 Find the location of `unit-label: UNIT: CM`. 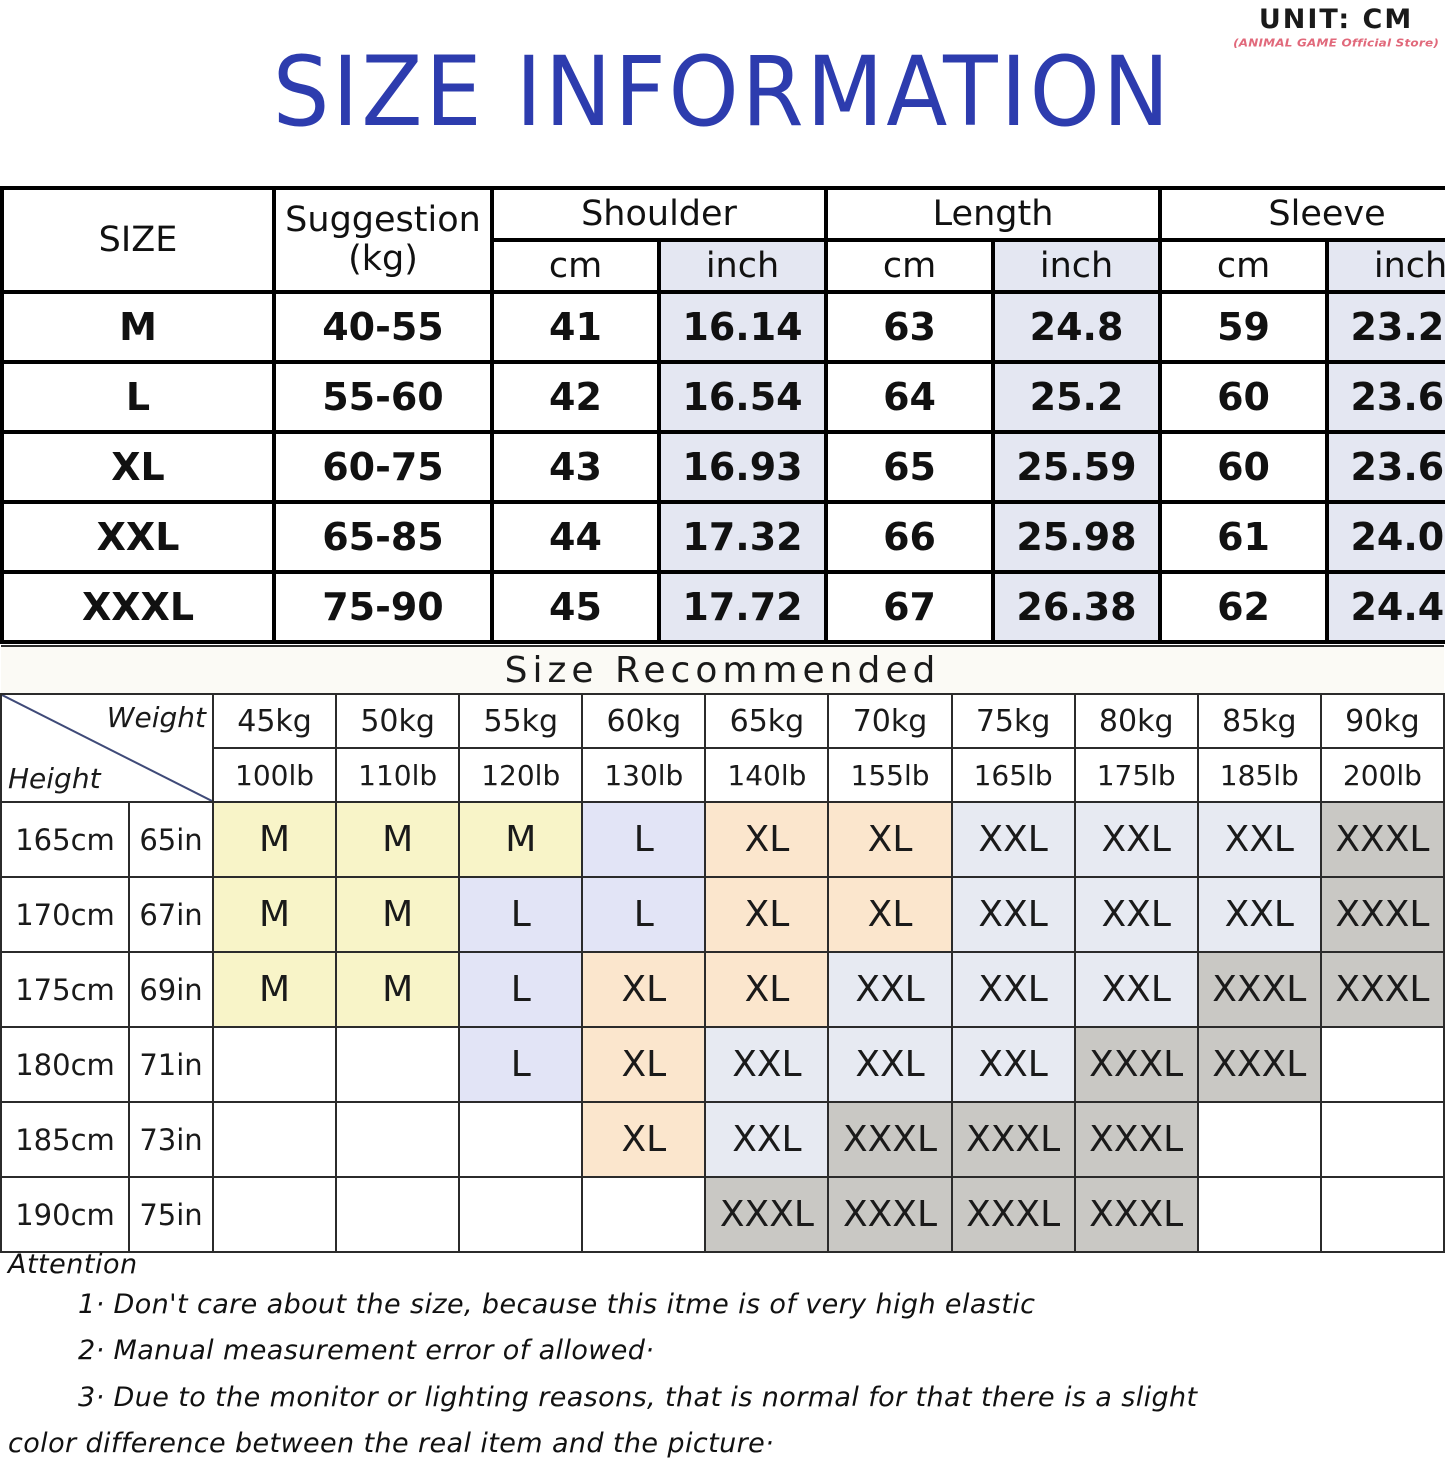

unit-label: UNIT: CM is located at coordinates (1336, 19).